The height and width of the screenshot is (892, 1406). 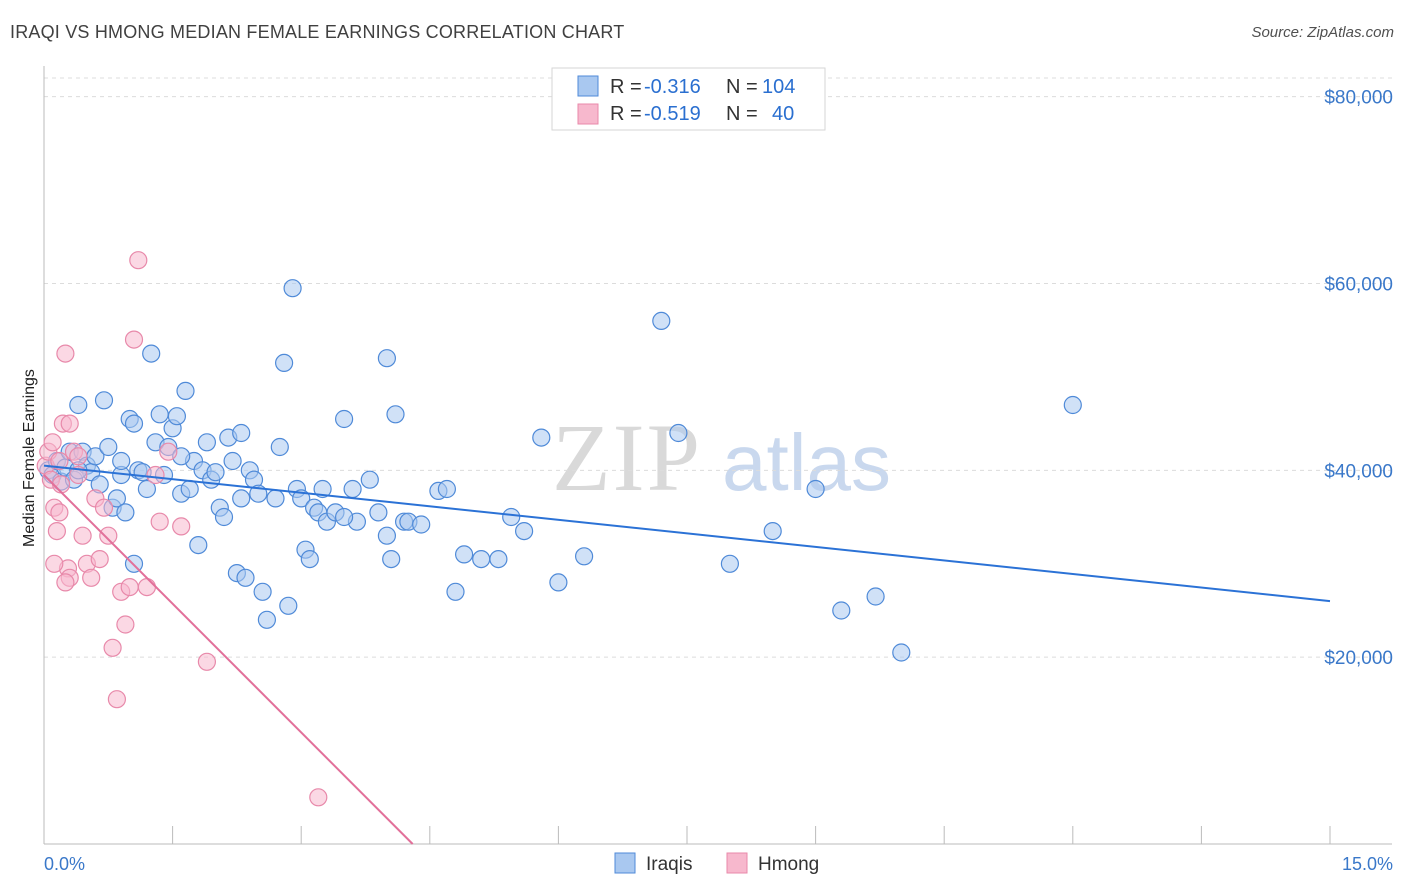 What do you see at coordinates (1358, 285) in the screenshot?
I see `y-tick-label: $60,000` at bounding box center [1358, 285].